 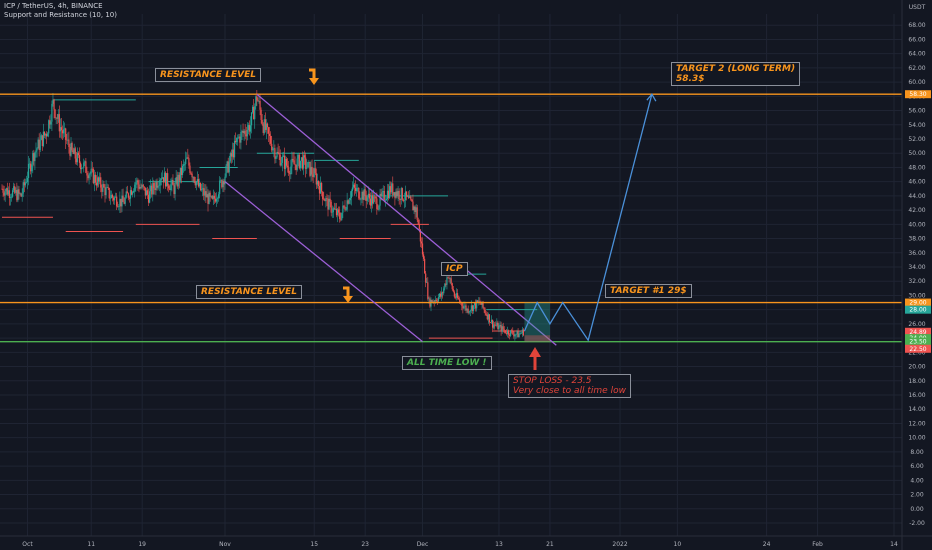 I want to click on price-tick-label: 26.00, so click(x=916, y=324).